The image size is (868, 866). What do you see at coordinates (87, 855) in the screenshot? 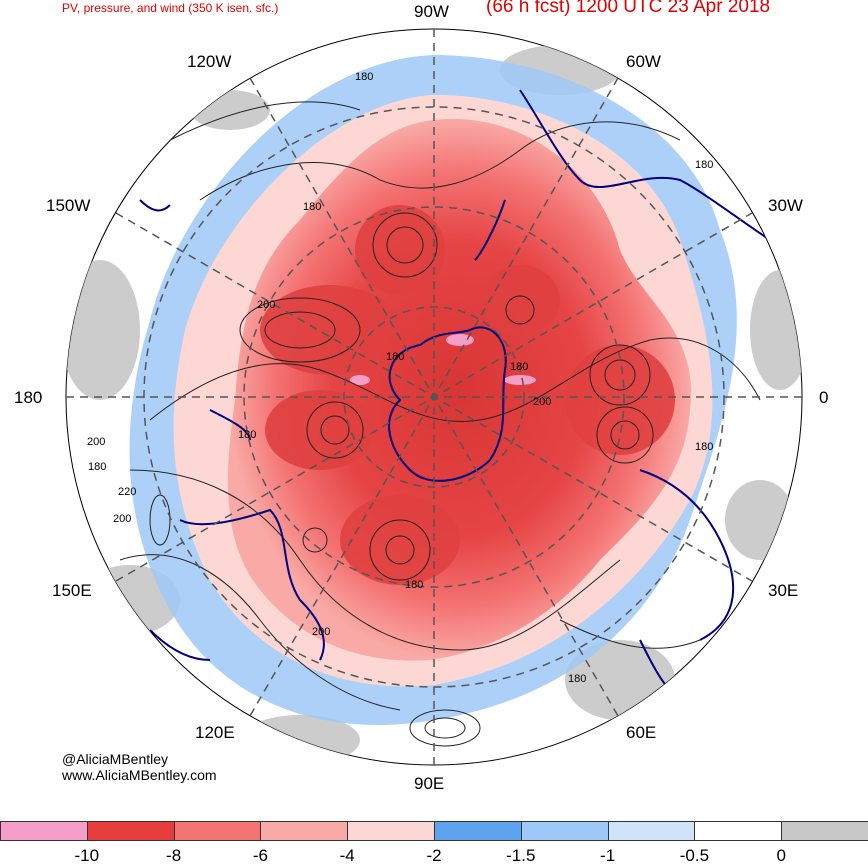
I see `colorbar-tick-label: -10` at bounding box center [87, 855].